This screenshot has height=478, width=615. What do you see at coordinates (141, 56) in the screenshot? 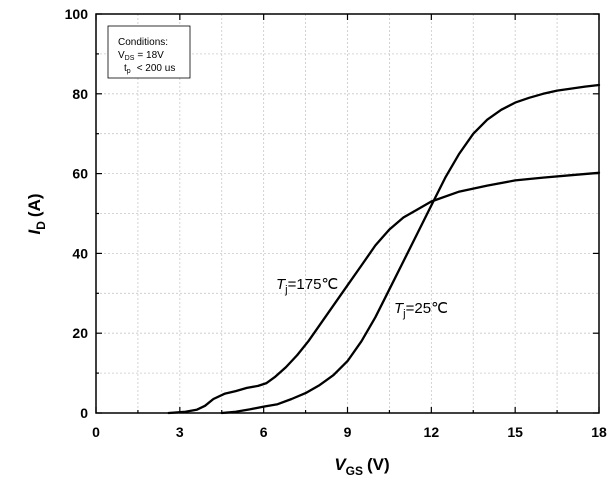
I see `conditions-vds: VDS = 18V` at bounding box center [141, 56].